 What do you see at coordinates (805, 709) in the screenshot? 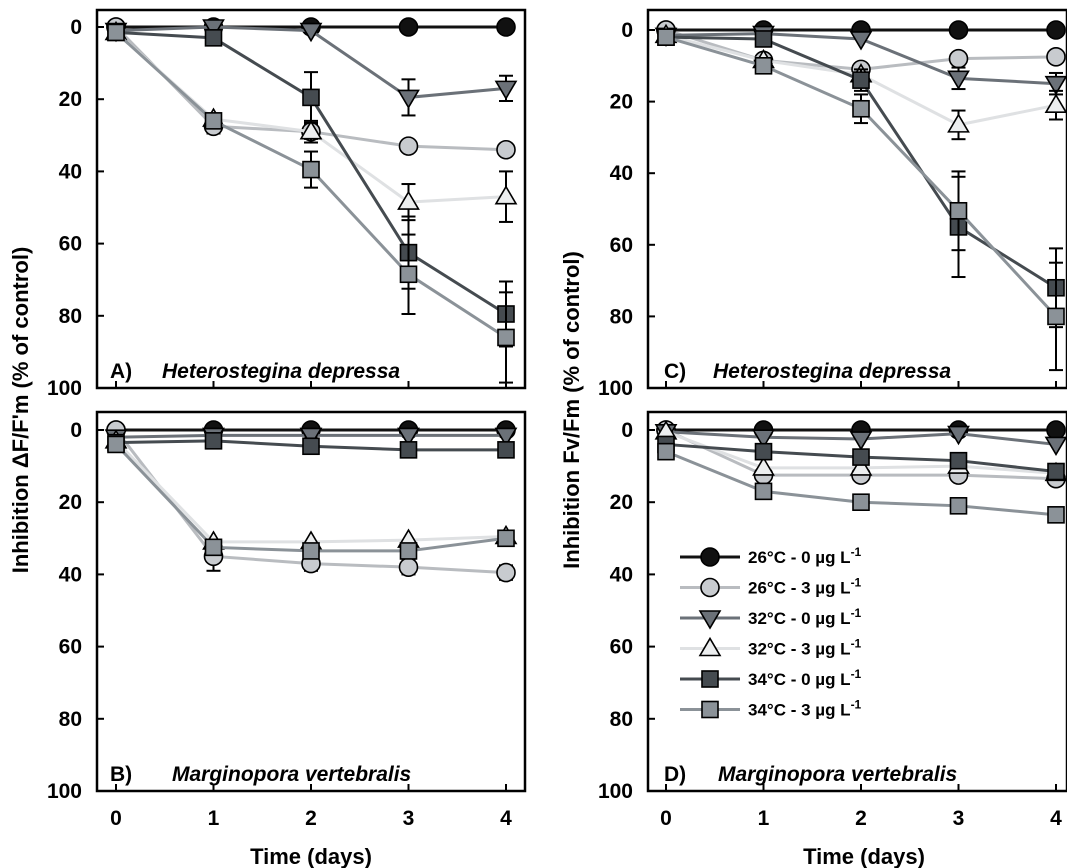
I see `legend-label: 34°C - 3 µg L-1` at bounding box center [805, 709].